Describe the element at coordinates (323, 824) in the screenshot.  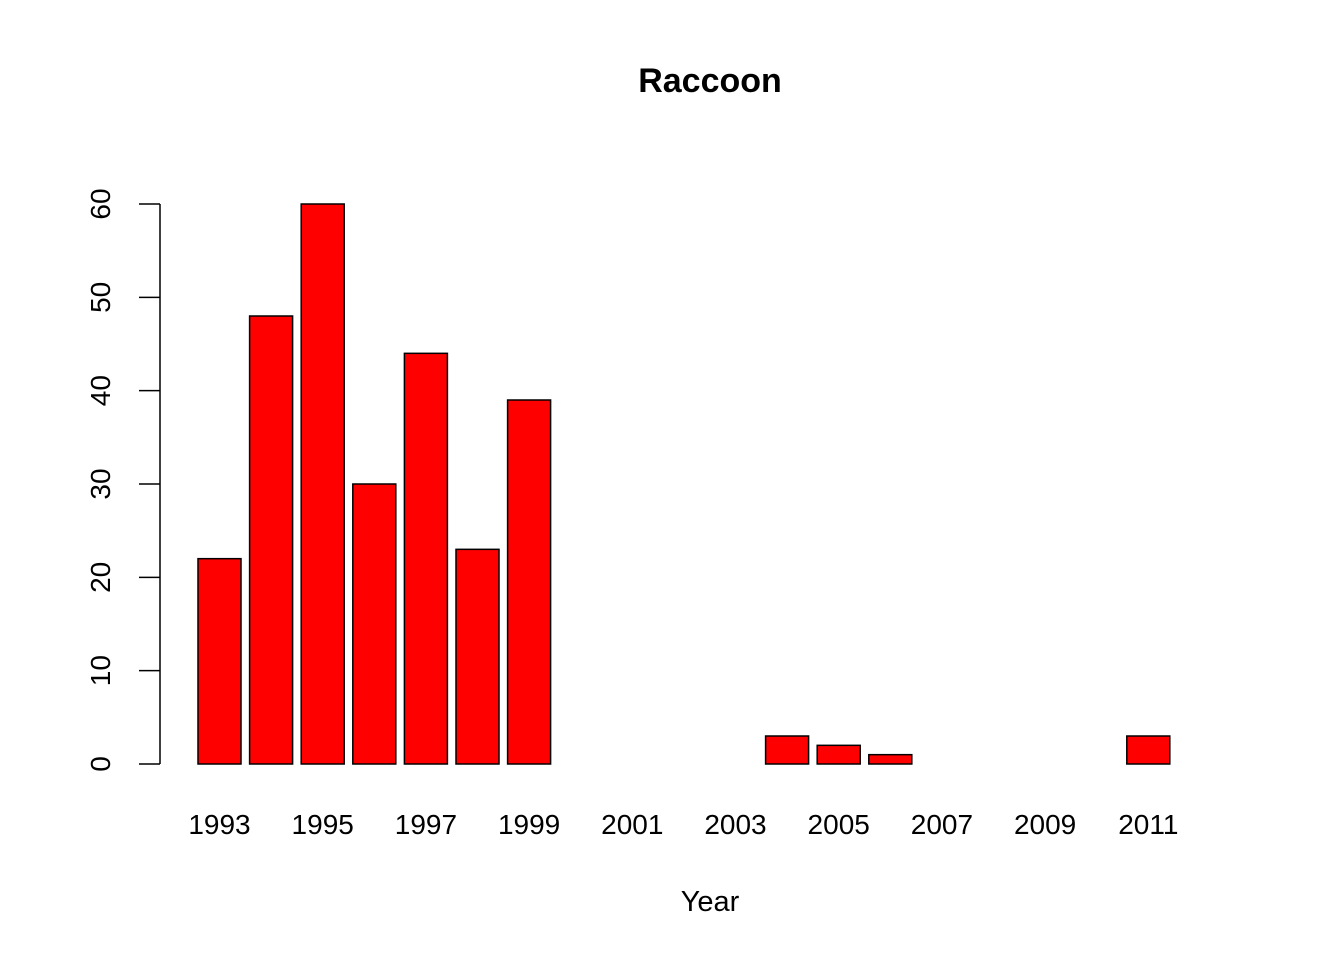
I see `x-tick-label-1995: 1995` at that location.